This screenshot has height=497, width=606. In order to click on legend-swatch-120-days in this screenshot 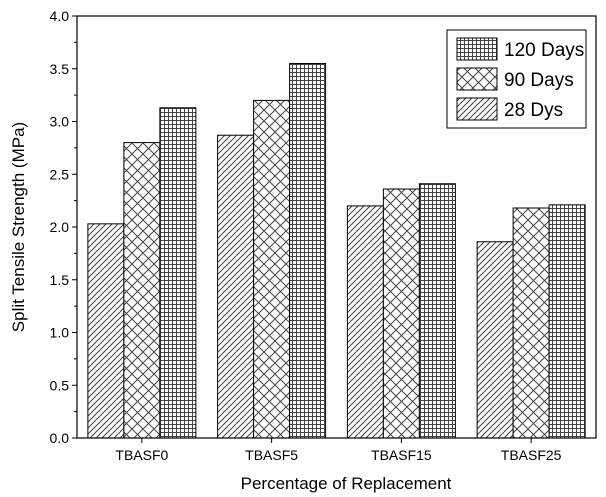, I will do `click(477, 49)`.